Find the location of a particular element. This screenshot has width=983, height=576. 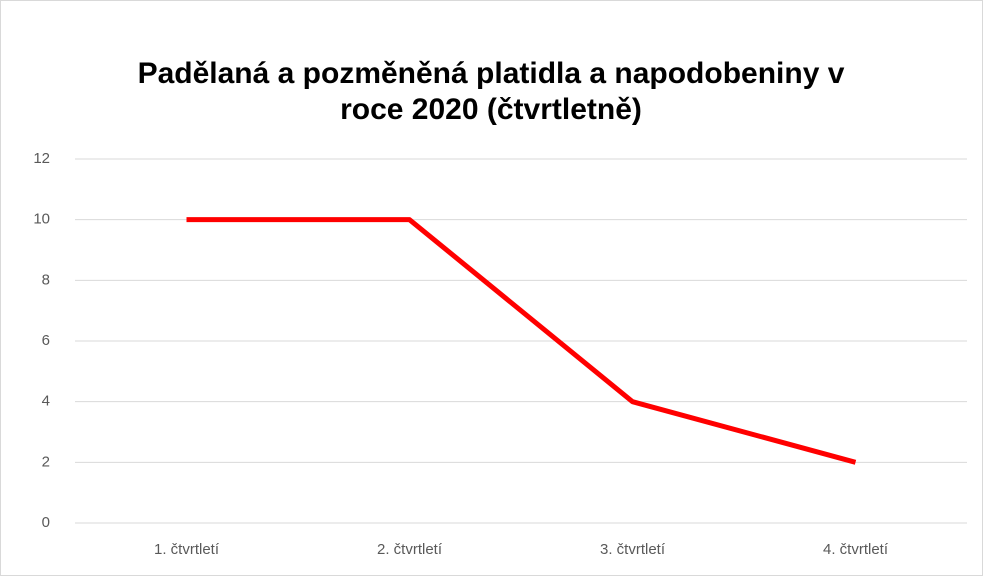

x-tick-label: 4. čtvrtletí is located at coordinates (856, 549).